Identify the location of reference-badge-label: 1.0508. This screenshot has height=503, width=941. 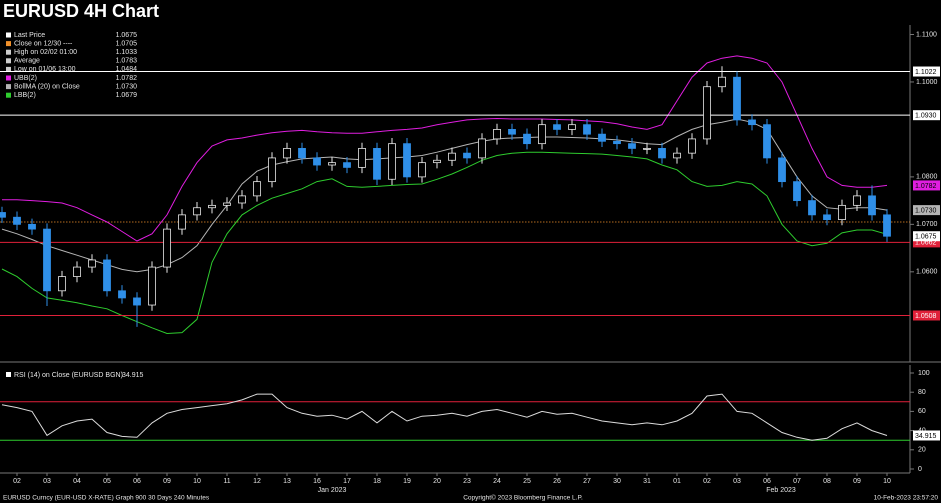
(926, 316).